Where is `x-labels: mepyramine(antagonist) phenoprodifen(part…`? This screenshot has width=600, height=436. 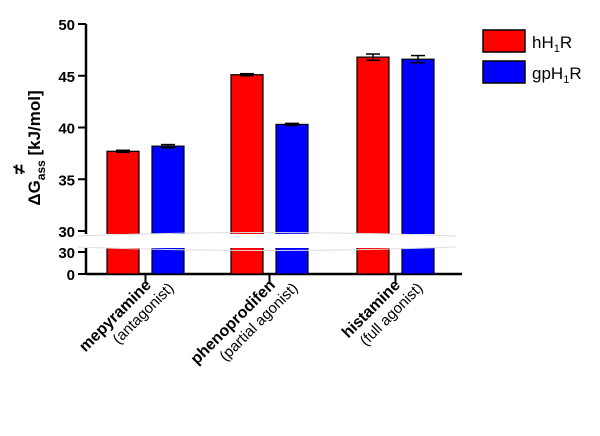 x-labels: mepyramine(antagonist) phenoprodifen(part… is located at coordinates (251, 322).